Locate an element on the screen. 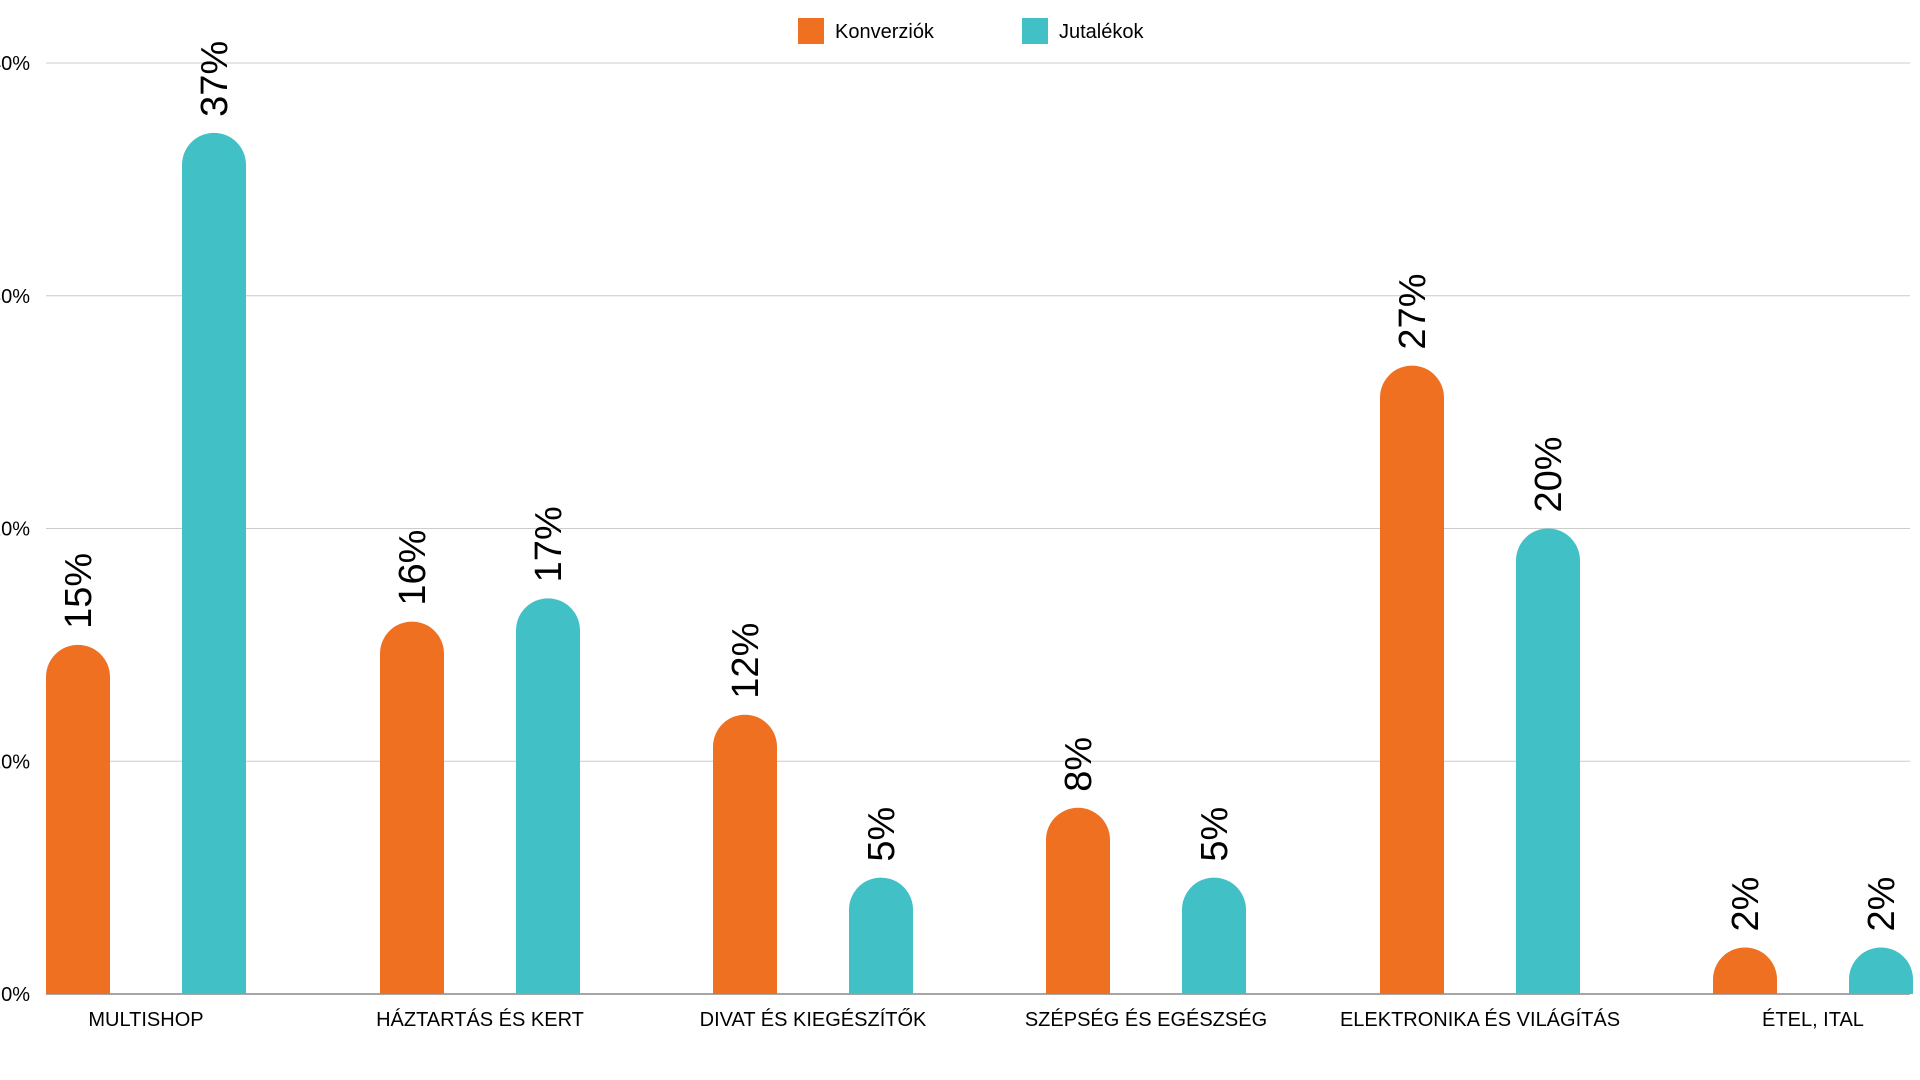  legend-swatch-konverziok is located at coordinates (811, 31).